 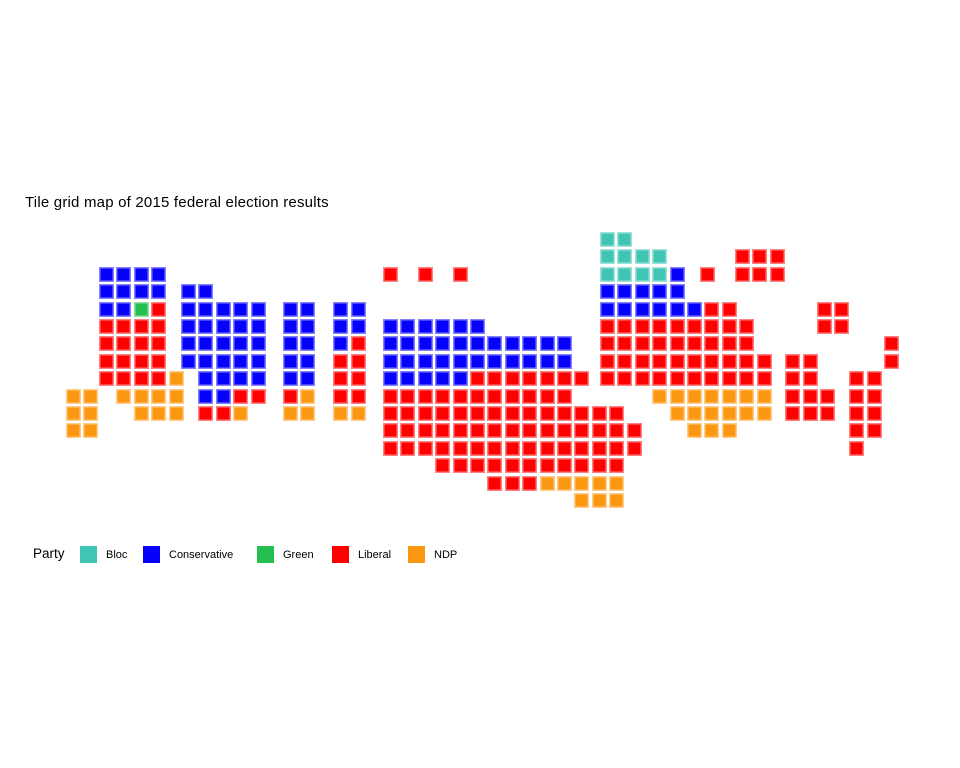 I want to click on legend-item-label: Green, so click(x=298, y=555).